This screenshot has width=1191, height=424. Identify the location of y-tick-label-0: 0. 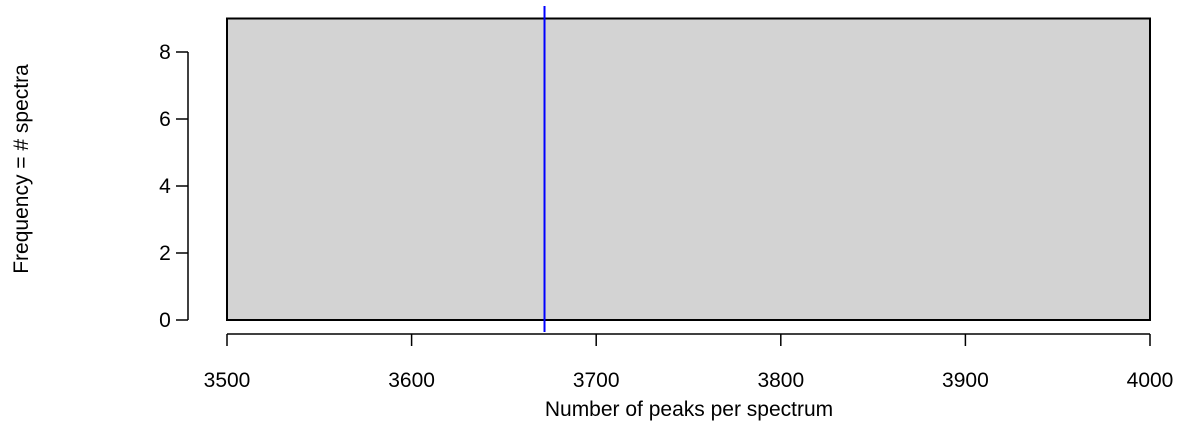
(165, 320).